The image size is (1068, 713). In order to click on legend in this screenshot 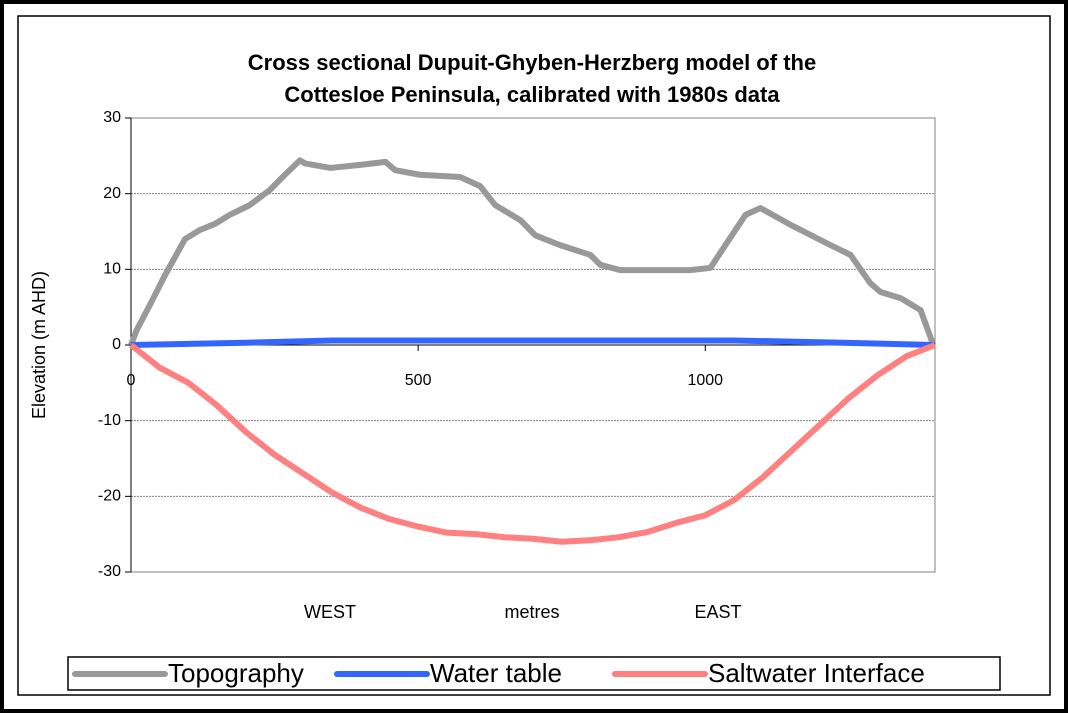, I will do `click(534, 673)`.